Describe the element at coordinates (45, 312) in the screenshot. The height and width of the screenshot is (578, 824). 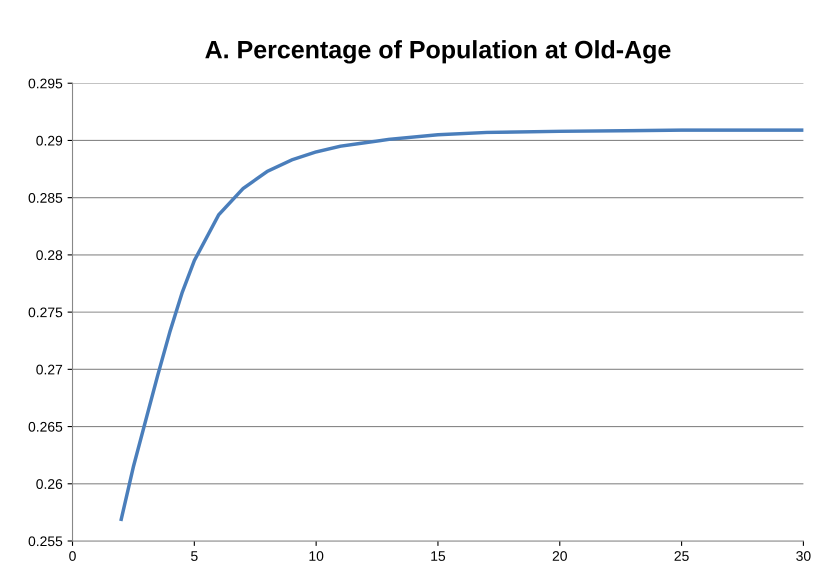
I see `y-tick-label: 0.275` at that location.